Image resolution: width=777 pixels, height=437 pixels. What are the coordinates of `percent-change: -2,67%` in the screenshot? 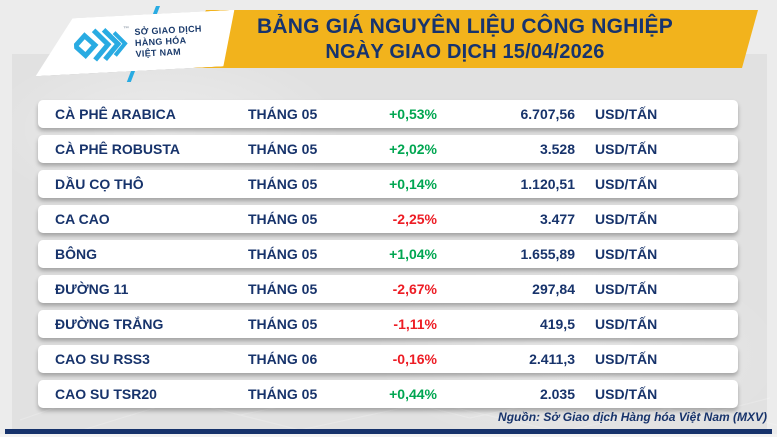 It's located at (414, 289).